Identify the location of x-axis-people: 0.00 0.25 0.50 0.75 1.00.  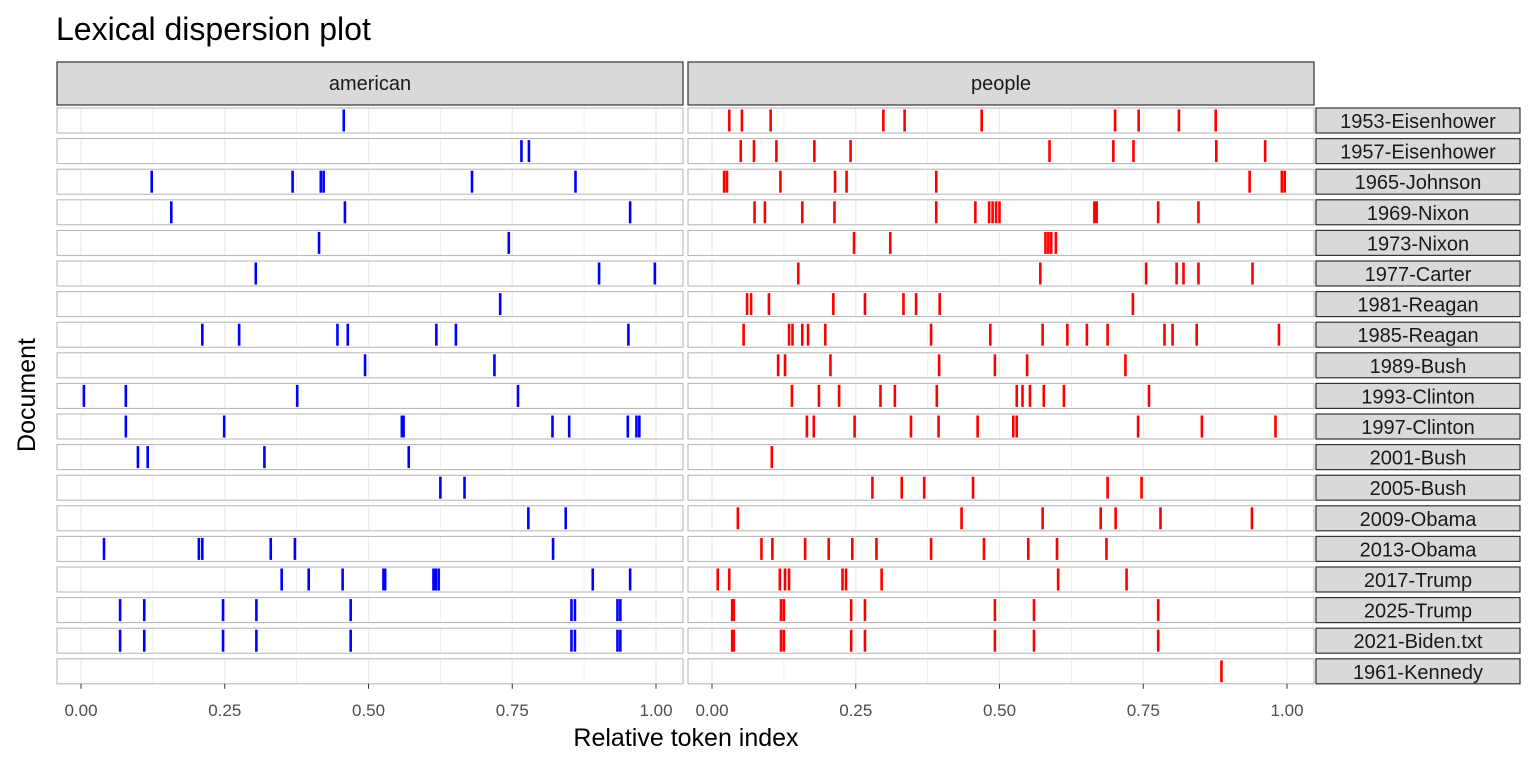
(999, 701).